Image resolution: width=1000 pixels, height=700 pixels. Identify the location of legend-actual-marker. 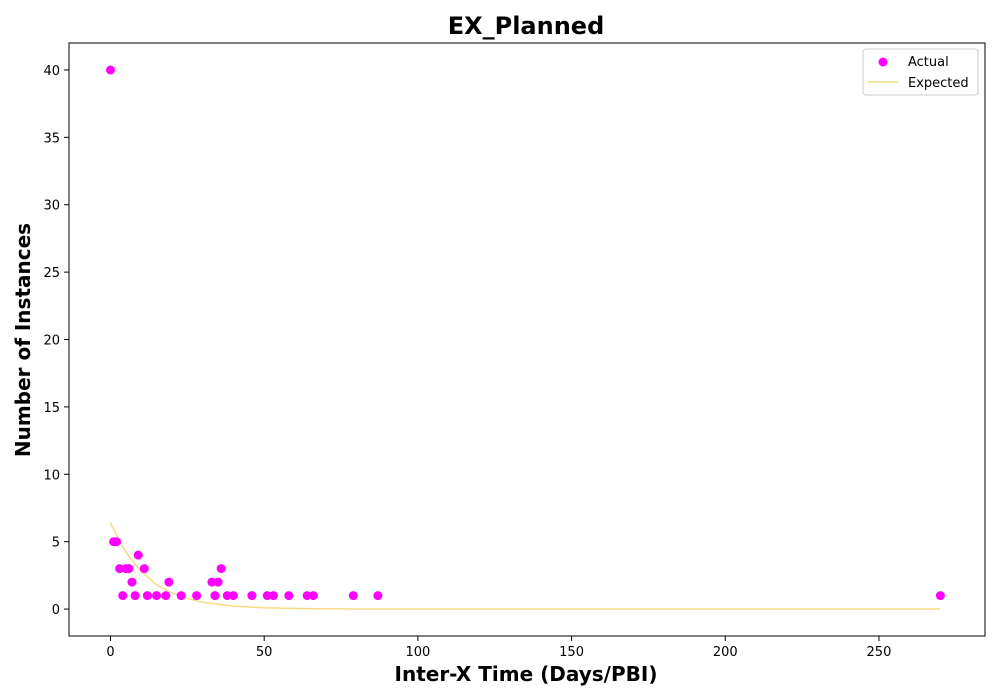
(883, 62).